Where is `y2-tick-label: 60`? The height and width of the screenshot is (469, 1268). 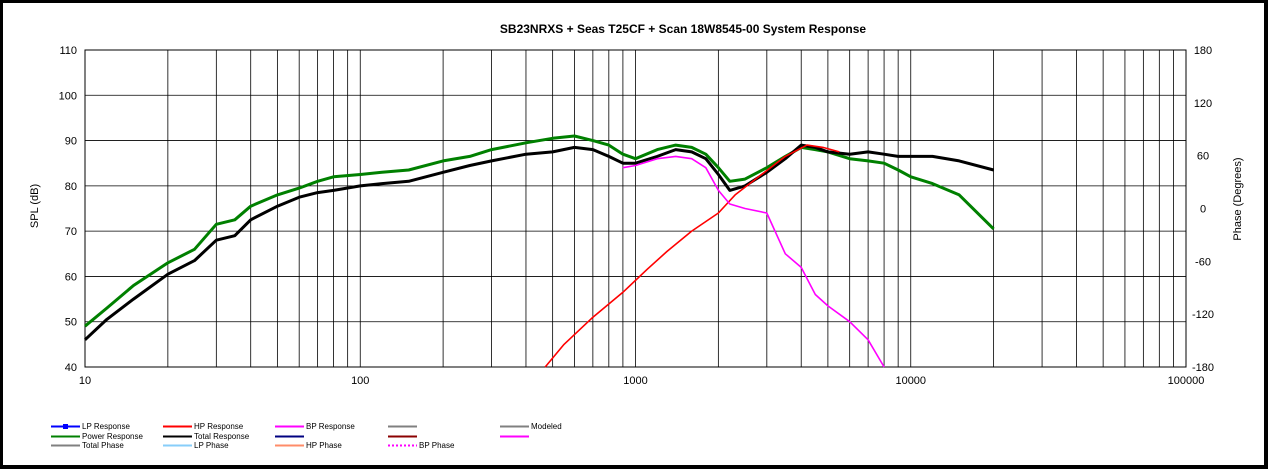
y2-tick-label: 60 is located at coordinates (1203, 157).